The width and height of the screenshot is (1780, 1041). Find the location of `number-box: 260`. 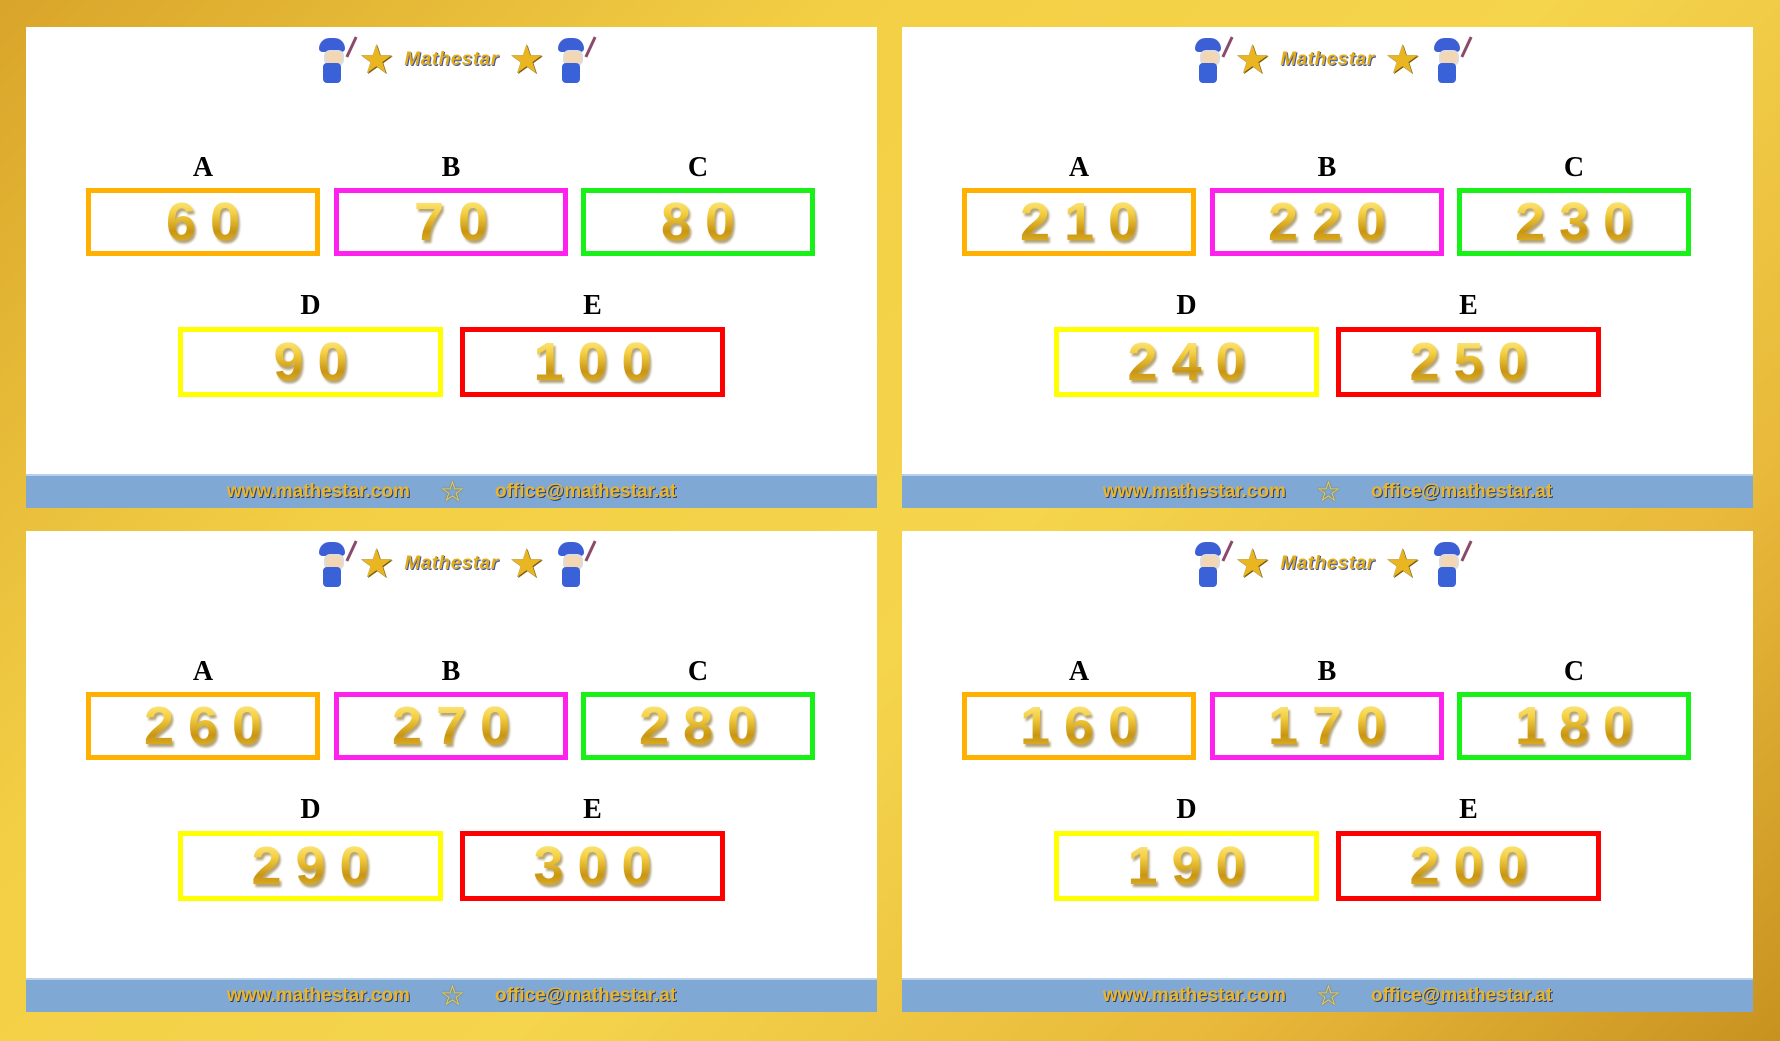

number-box: 260 is located at coordinates (203, 726).